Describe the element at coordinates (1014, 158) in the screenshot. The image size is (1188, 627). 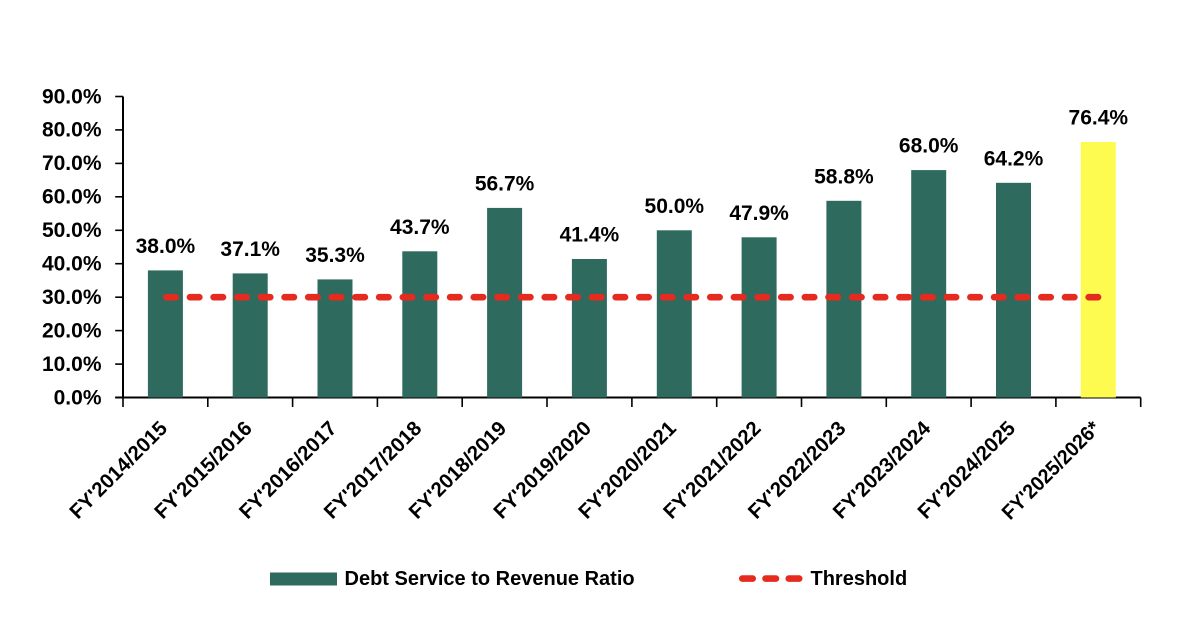
I see `svg-text: 64.2%` at that location.